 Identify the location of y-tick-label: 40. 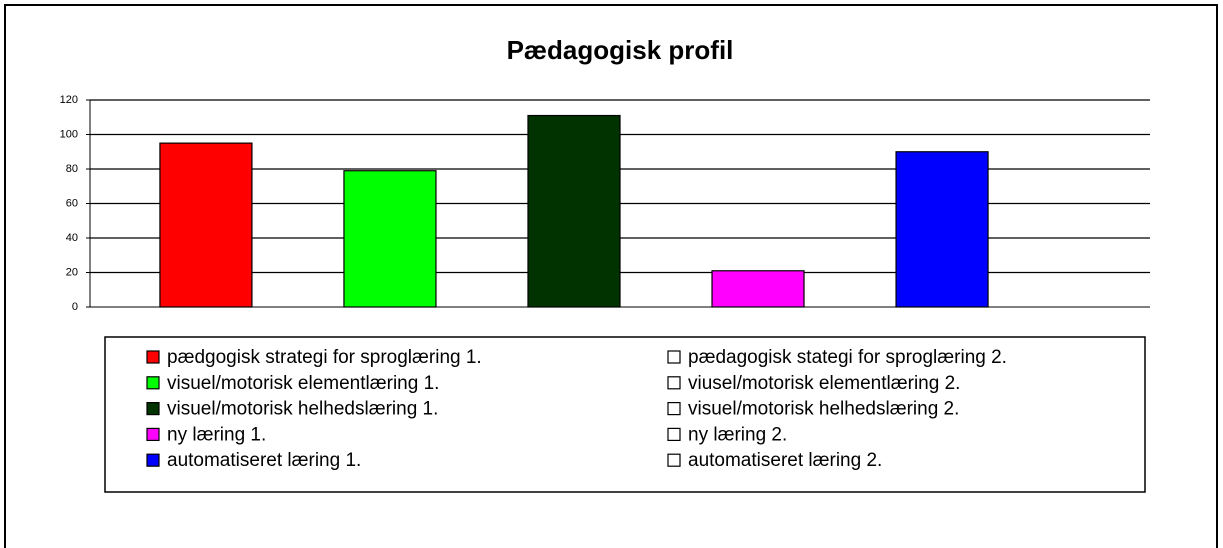
(72, 238).